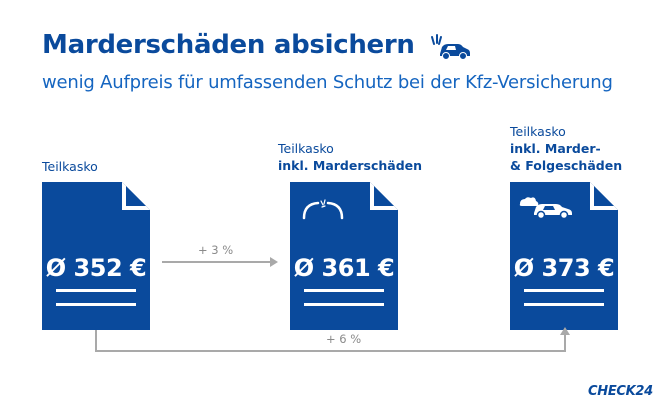 This screenshot has width=670, height=412. What do you see at coordinates (564, 268) in the screenshot?
I see `price-value-3: Ø 373 €` at bounding box center [564, 268].